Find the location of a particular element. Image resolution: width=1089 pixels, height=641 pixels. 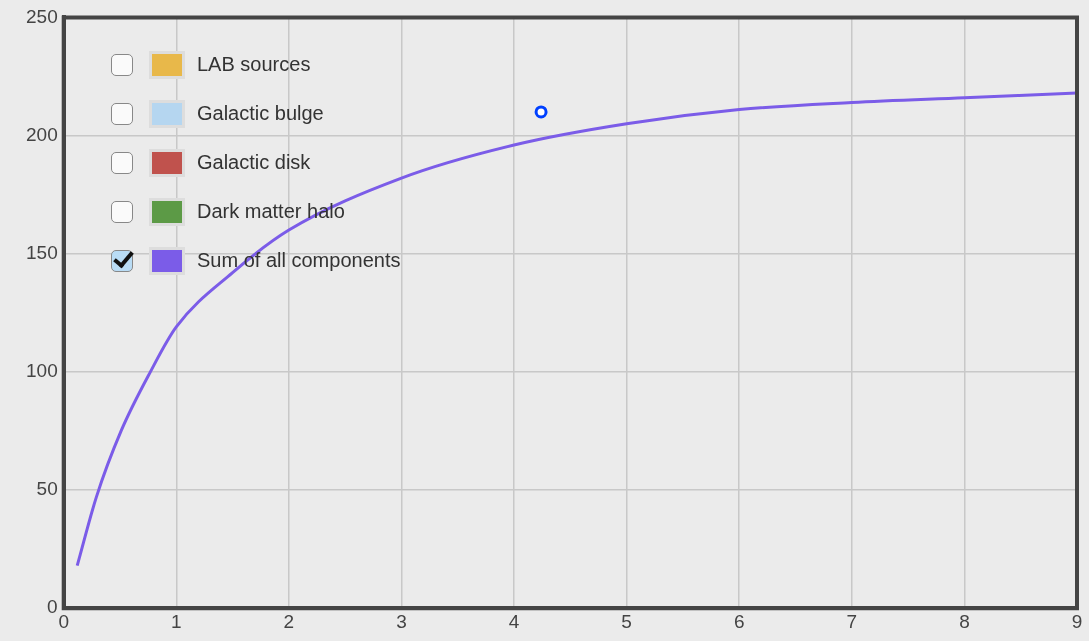

x-tick-label: 2 is located at coordinates (289, 621).